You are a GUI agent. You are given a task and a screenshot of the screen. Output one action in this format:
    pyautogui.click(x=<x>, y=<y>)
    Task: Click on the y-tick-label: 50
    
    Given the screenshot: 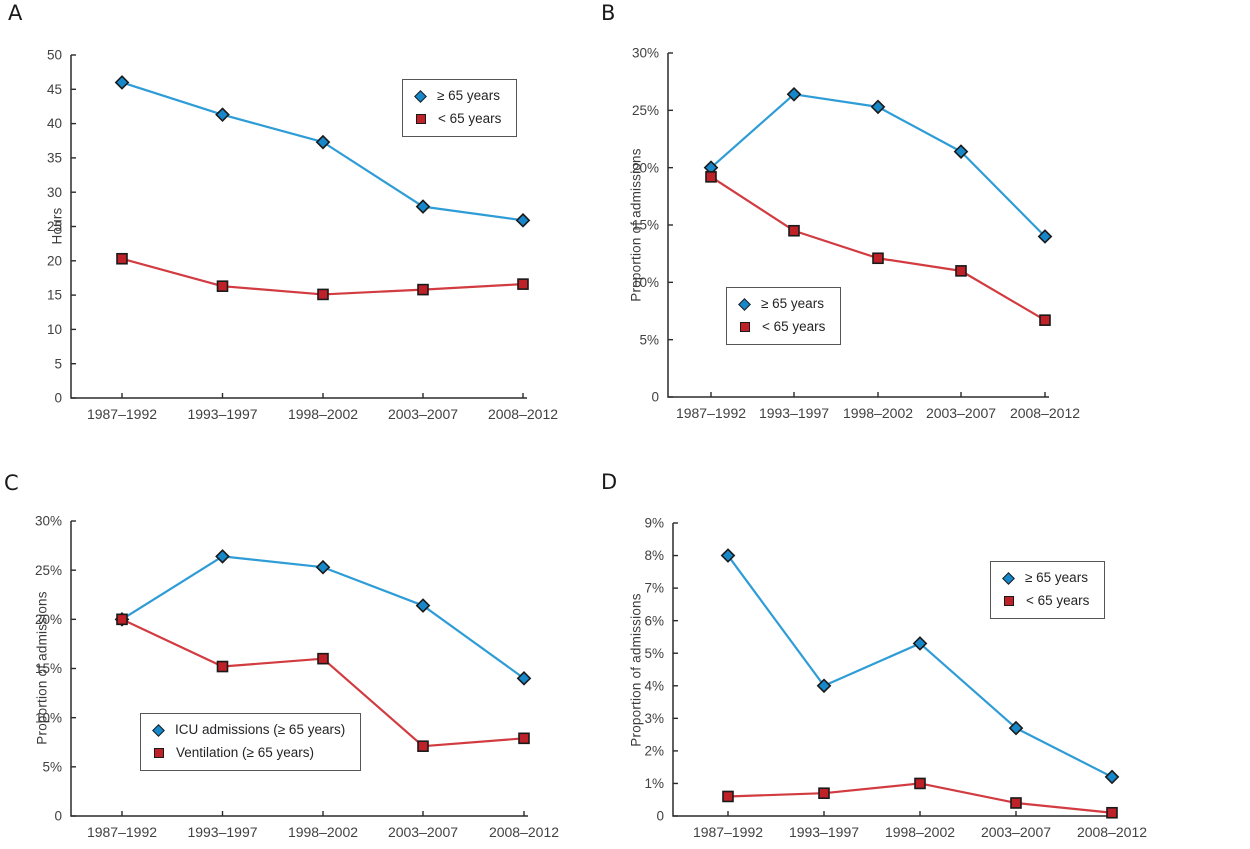 What is the action you would take?
    pyautogui.click(x=54, y=55)
    